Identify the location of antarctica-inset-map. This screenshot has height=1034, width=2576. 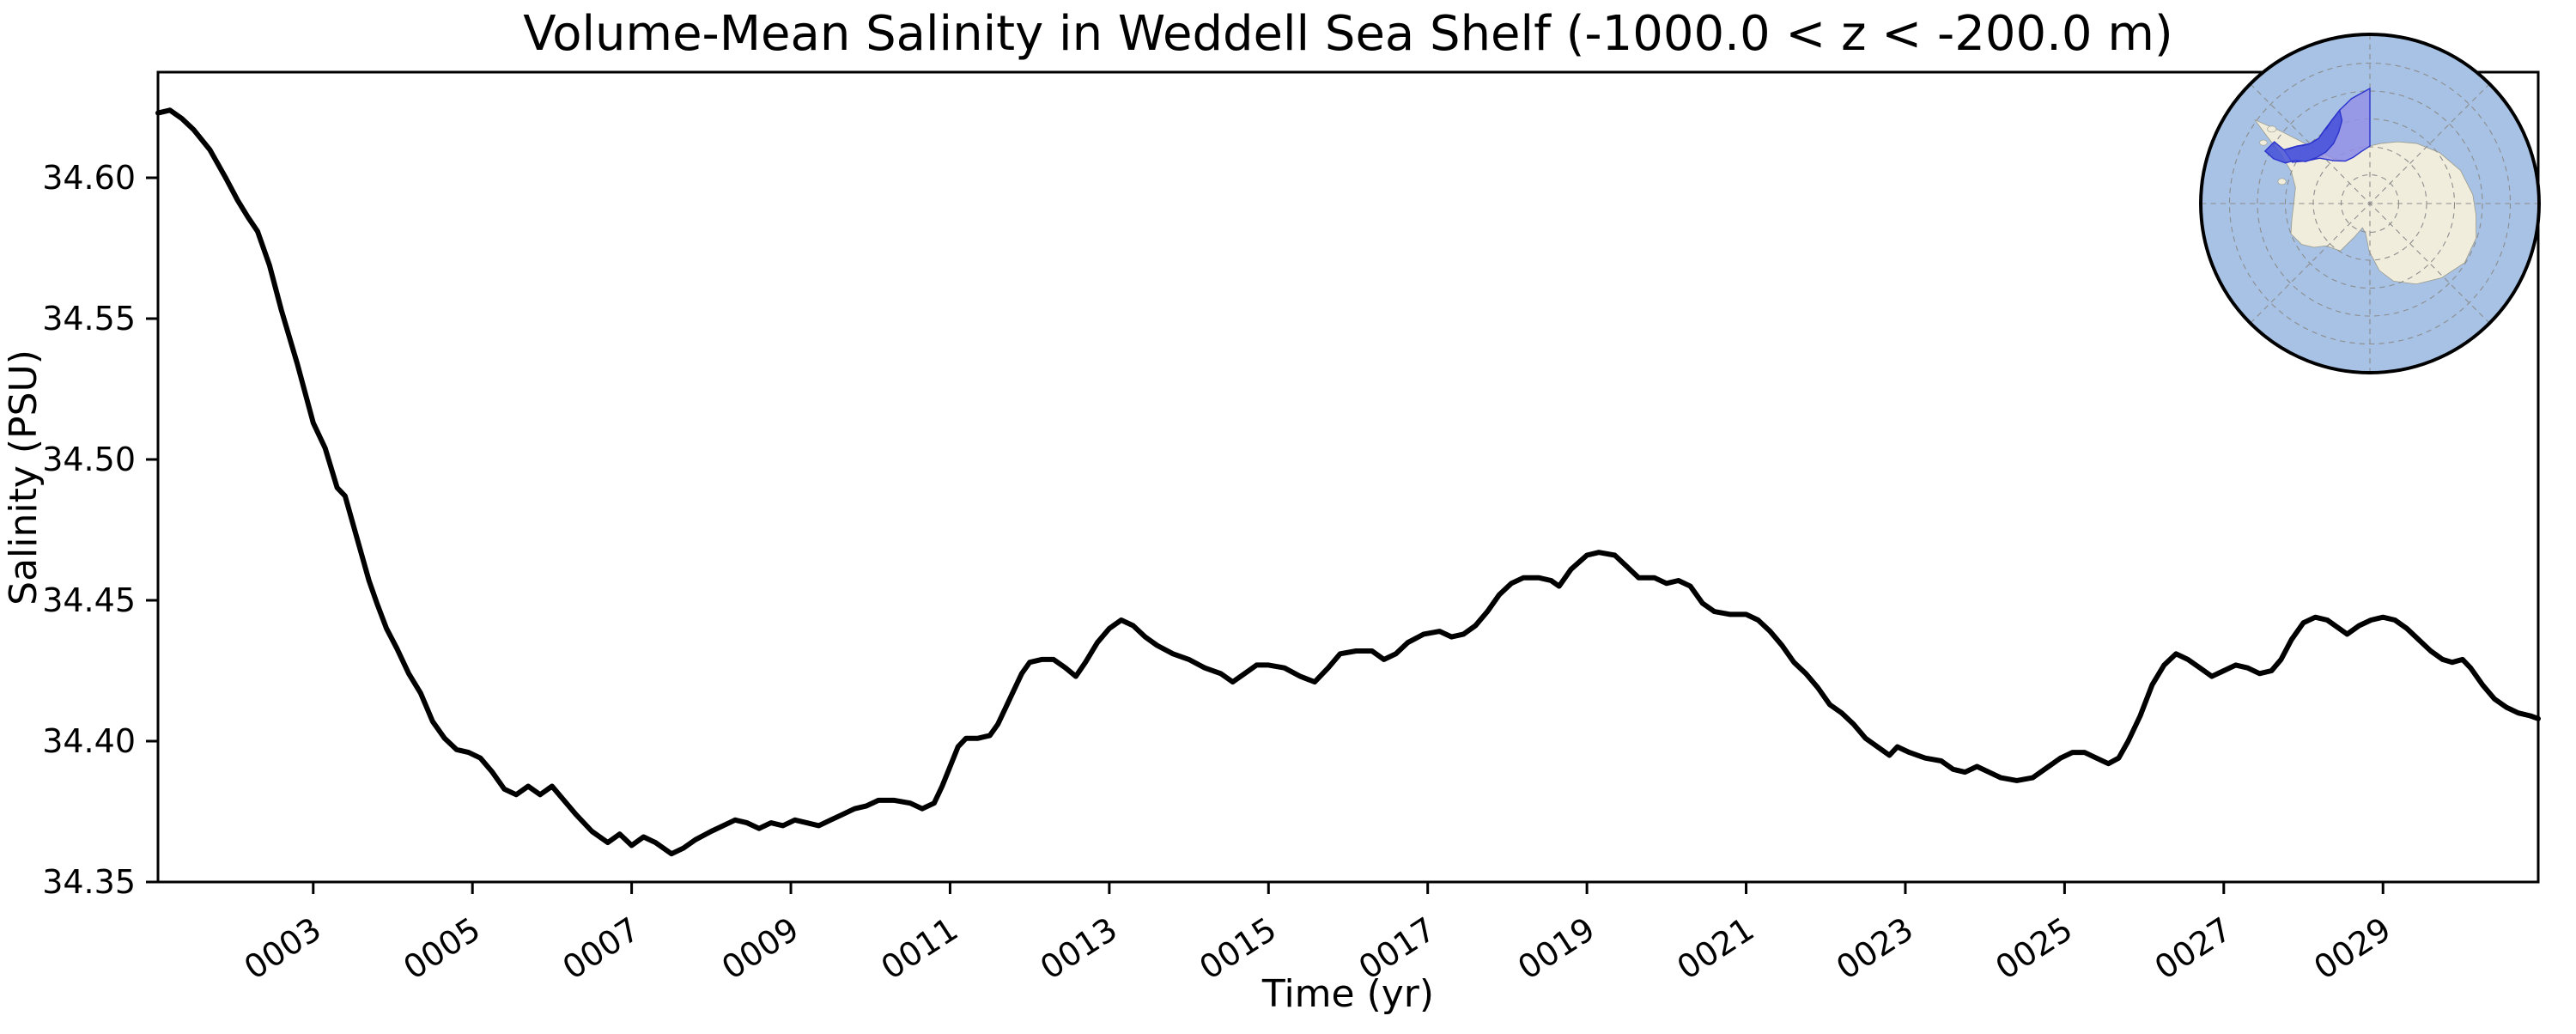
(2370, 203).